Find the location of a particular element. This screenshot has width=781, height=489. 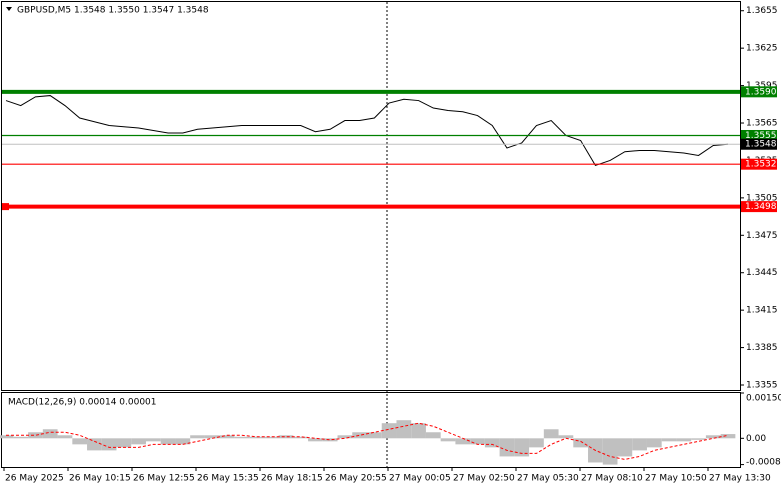

x-tick-label: 26 May 10:15 is located at coordinates (100, 479).